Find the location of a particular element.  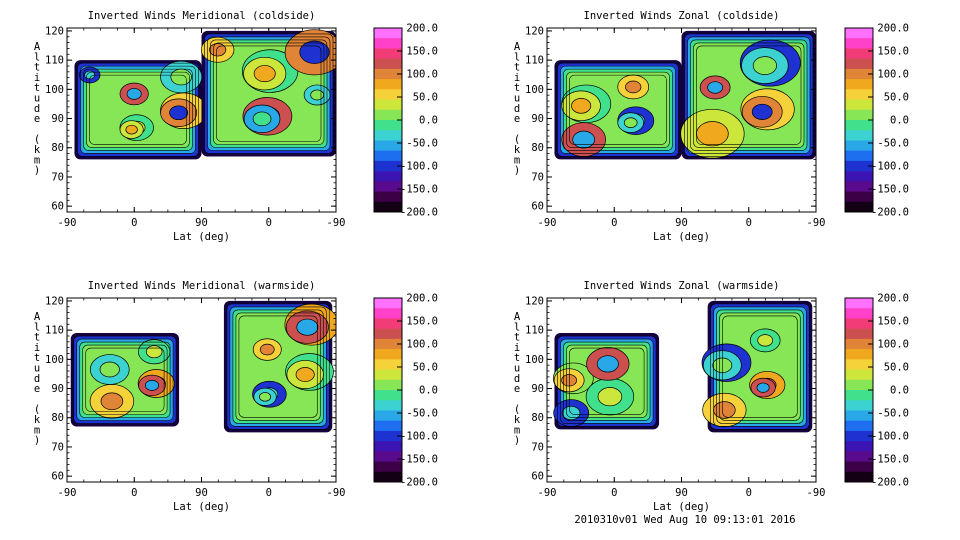

plot-area is located at coordinates (205, 94).